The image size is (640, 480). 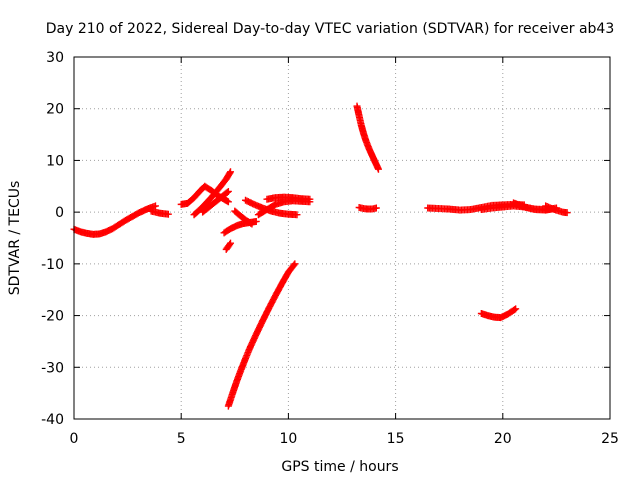 I want to click on x-tick-label: 20, so click(x=503, y=439).